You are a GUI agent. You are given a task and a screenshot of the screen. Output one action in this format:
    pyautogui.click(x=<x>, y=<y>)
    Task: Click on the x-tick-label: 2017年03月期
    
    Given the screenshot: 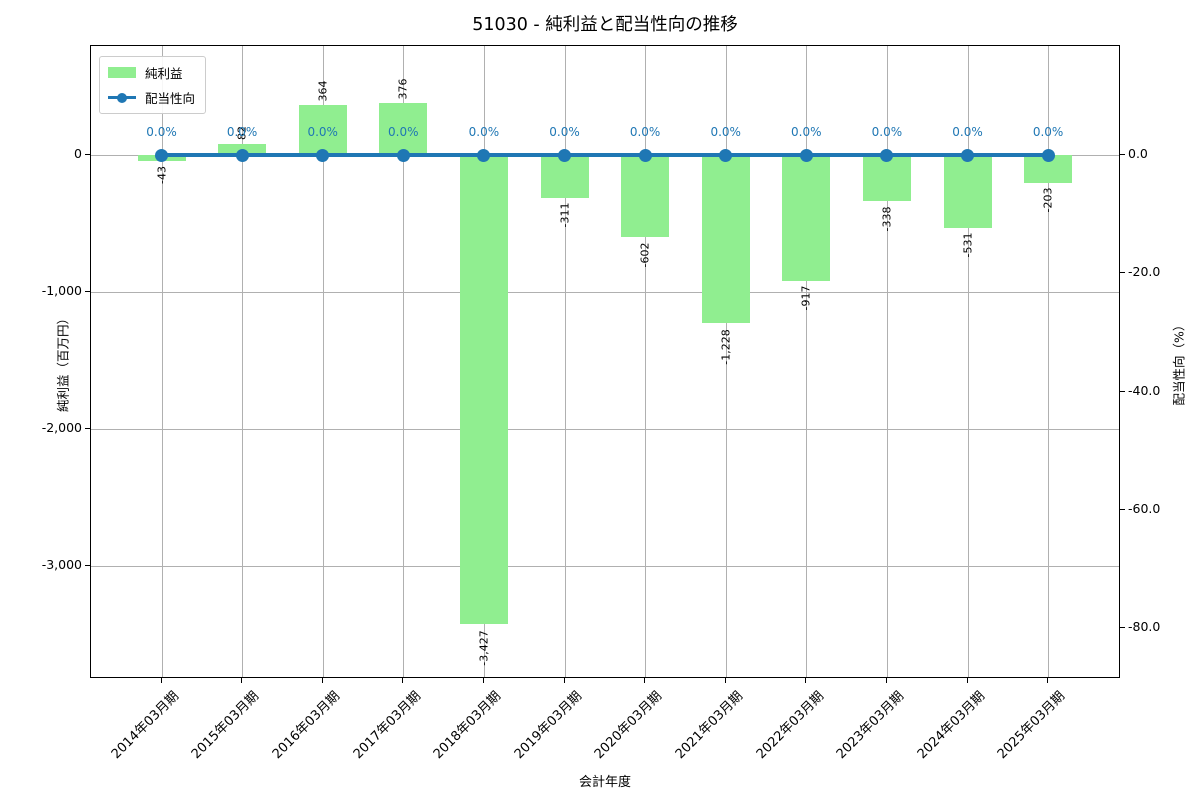 What is the action you would take?
    pyautogui.click(x=387, y=725)
    